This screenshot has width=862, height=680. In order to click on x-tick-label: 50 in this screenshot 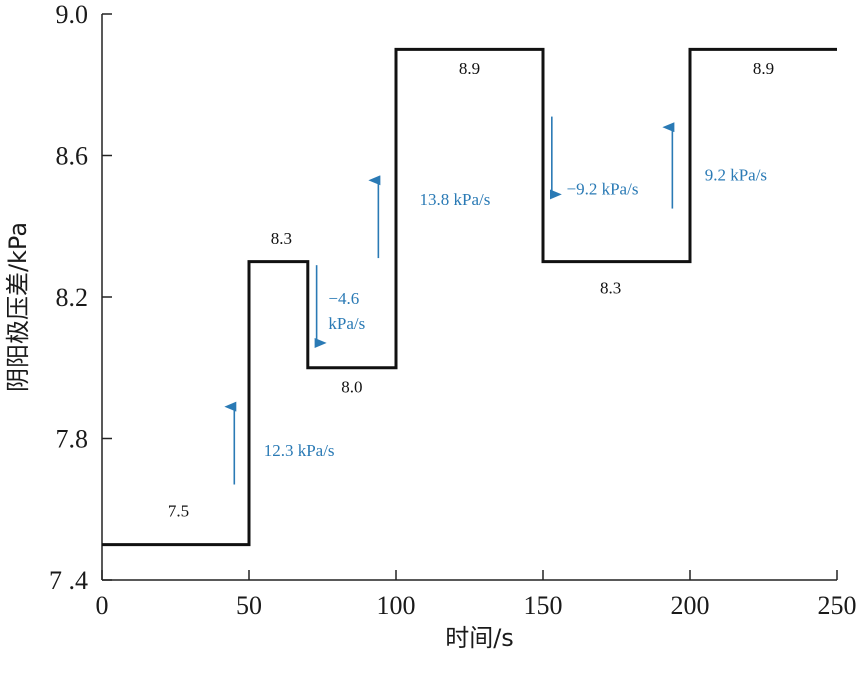, I will do `click(249, 605)`.